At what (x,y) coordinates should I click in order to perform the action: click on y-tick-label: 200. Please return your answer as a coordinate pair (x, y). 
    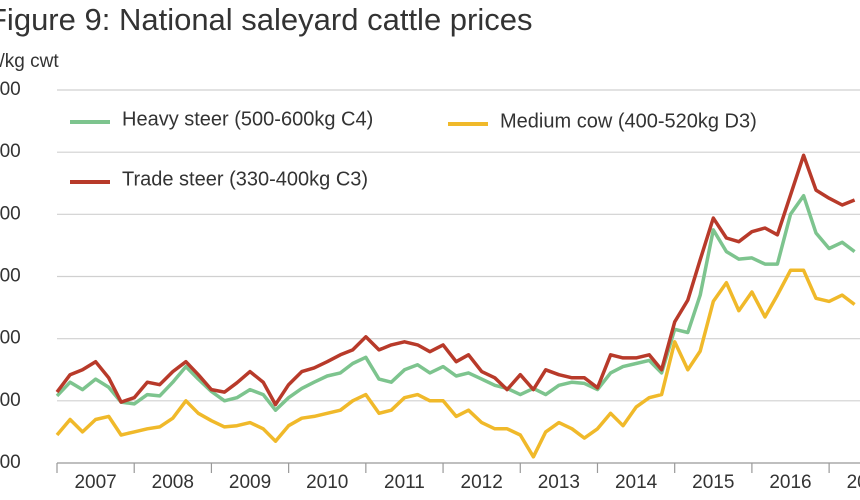
    Looking at the image, I should click on (10, 462).